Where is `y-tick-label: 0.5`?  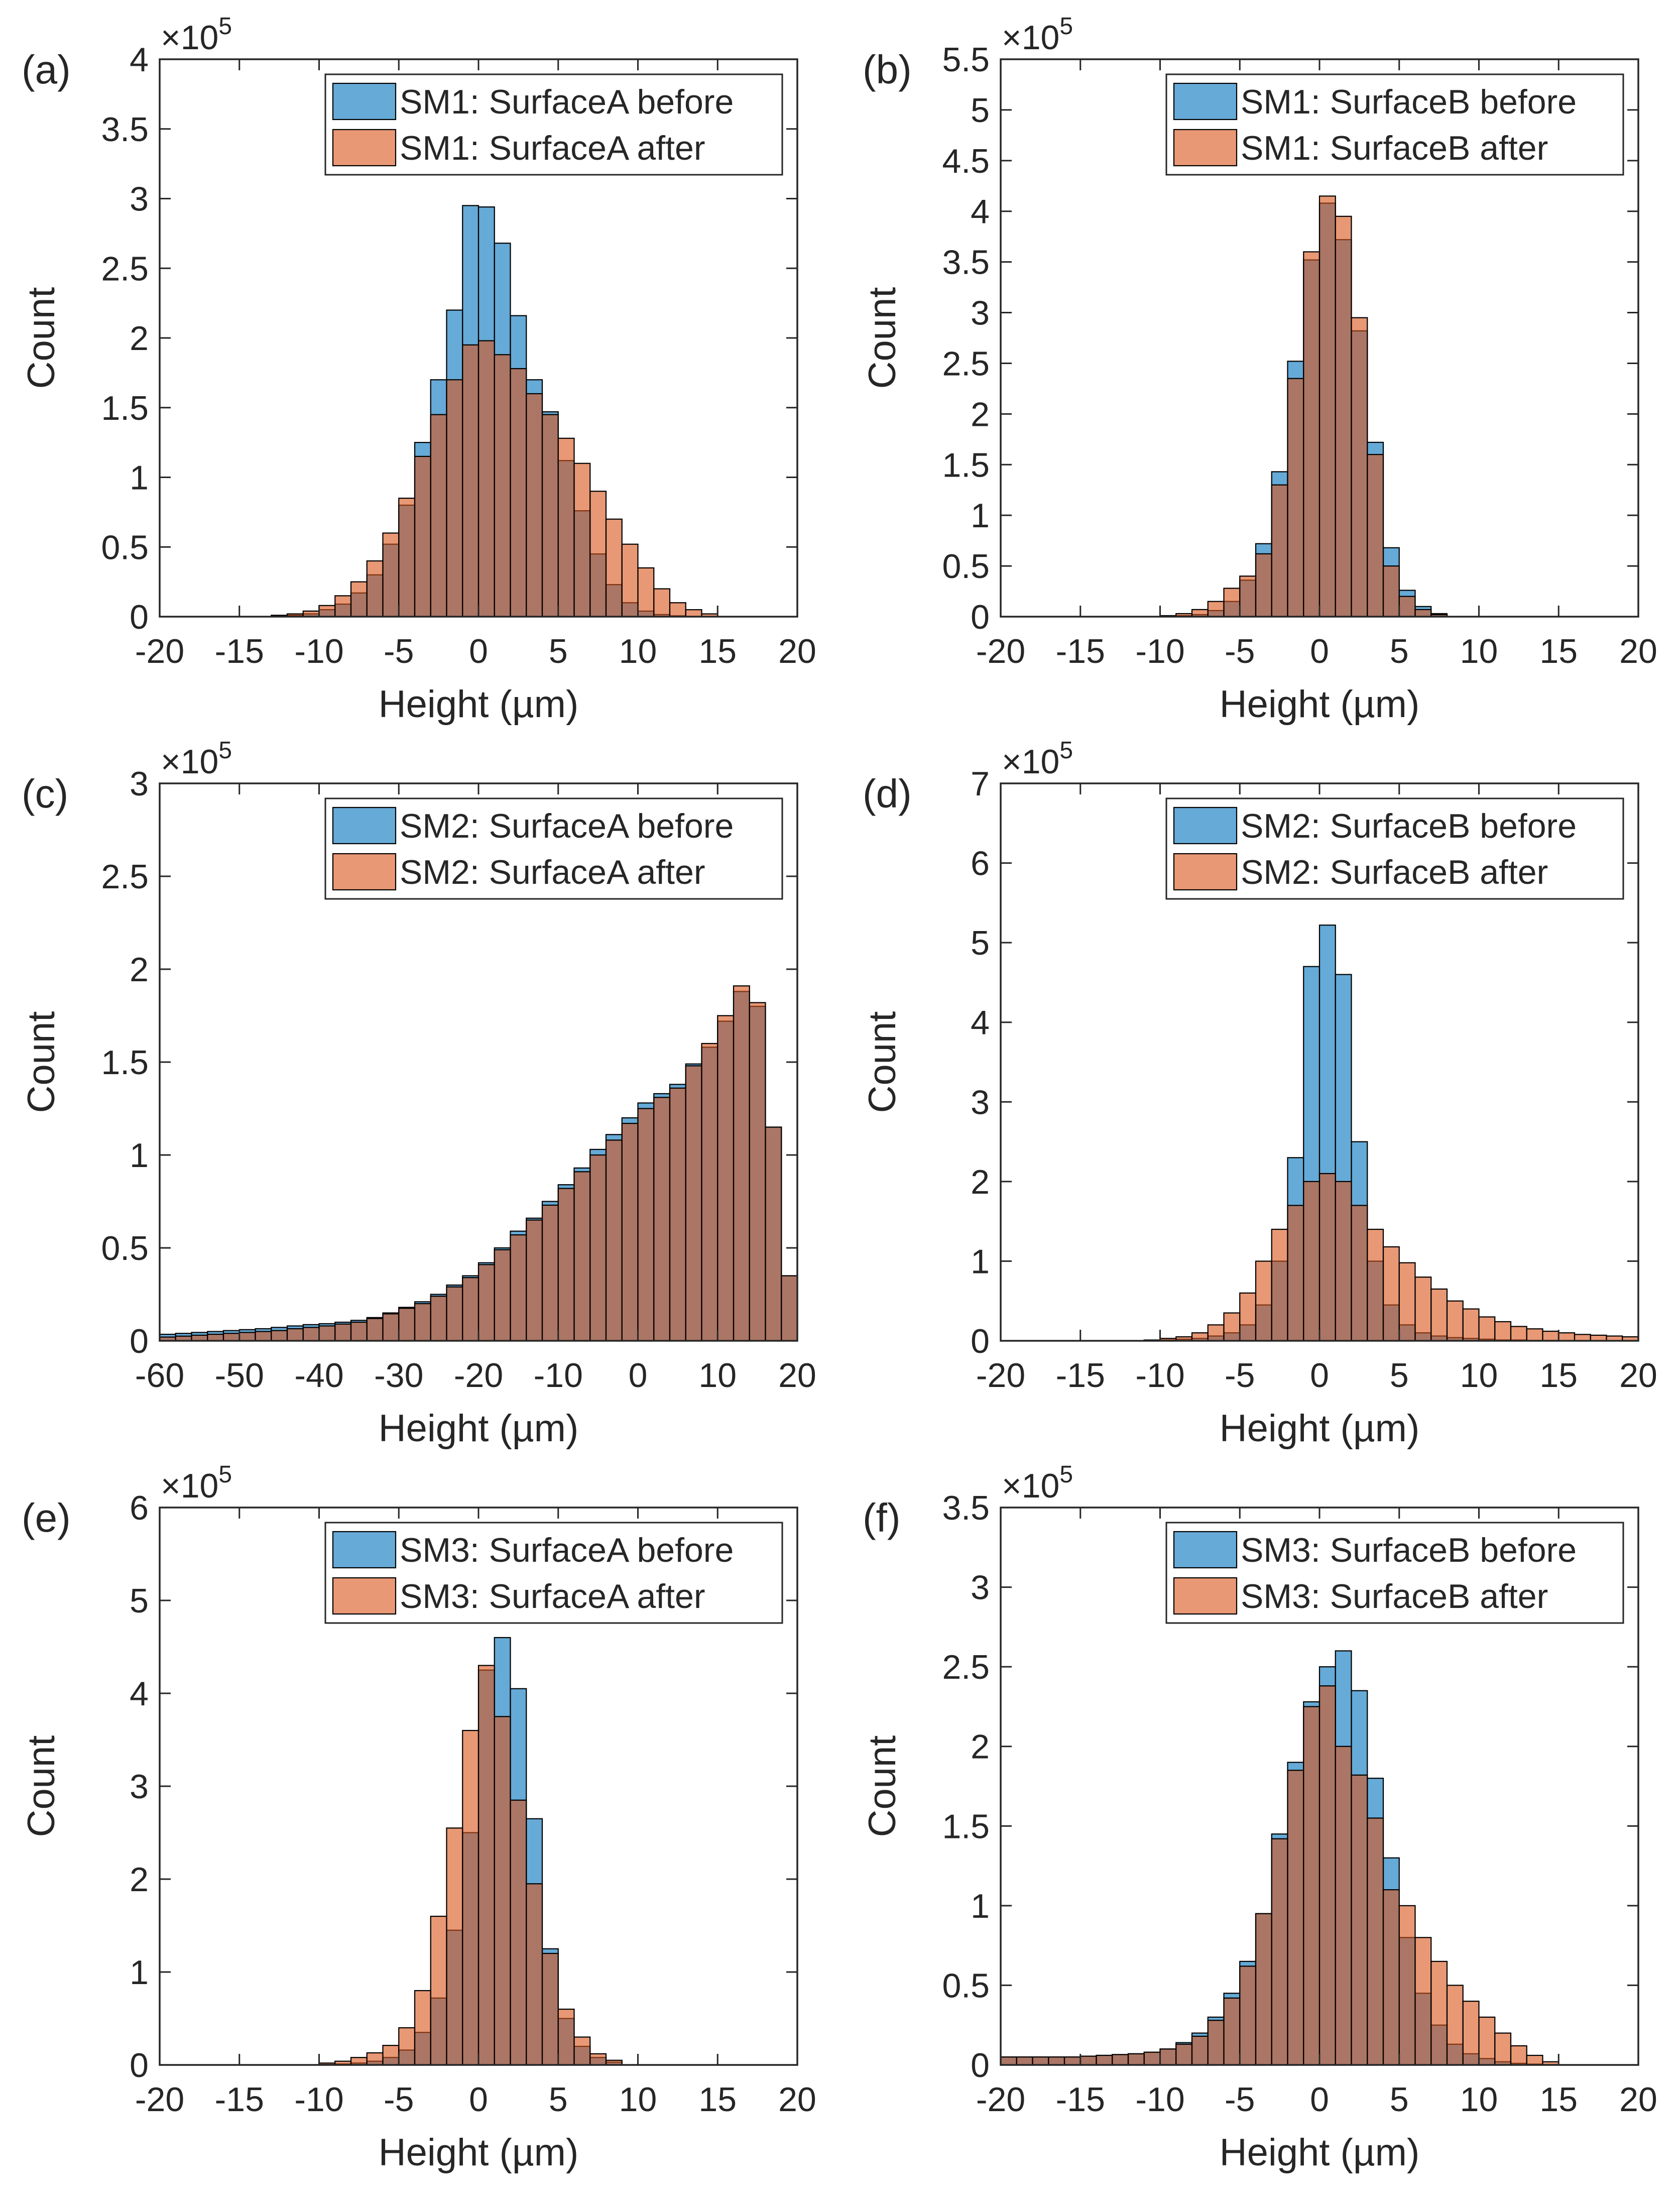
y-tick-label: 0.5 is located at coordinates (125, 1248).